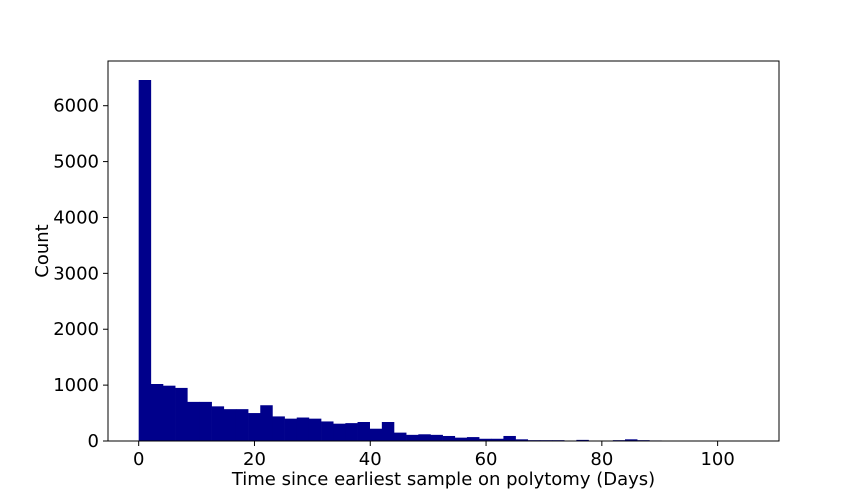 This screenshot has width=864, height=504. I want to click on y-tick-label: 4000, so click(76, 217).